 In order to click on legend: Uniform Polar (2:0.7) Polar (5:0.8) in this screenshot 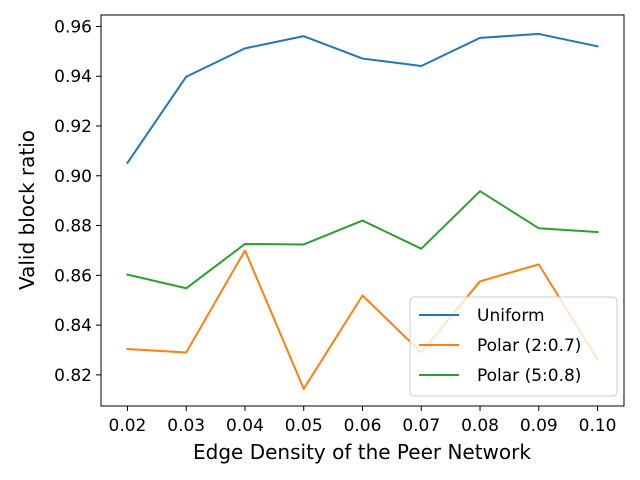, I will do `click(513, 346)`.